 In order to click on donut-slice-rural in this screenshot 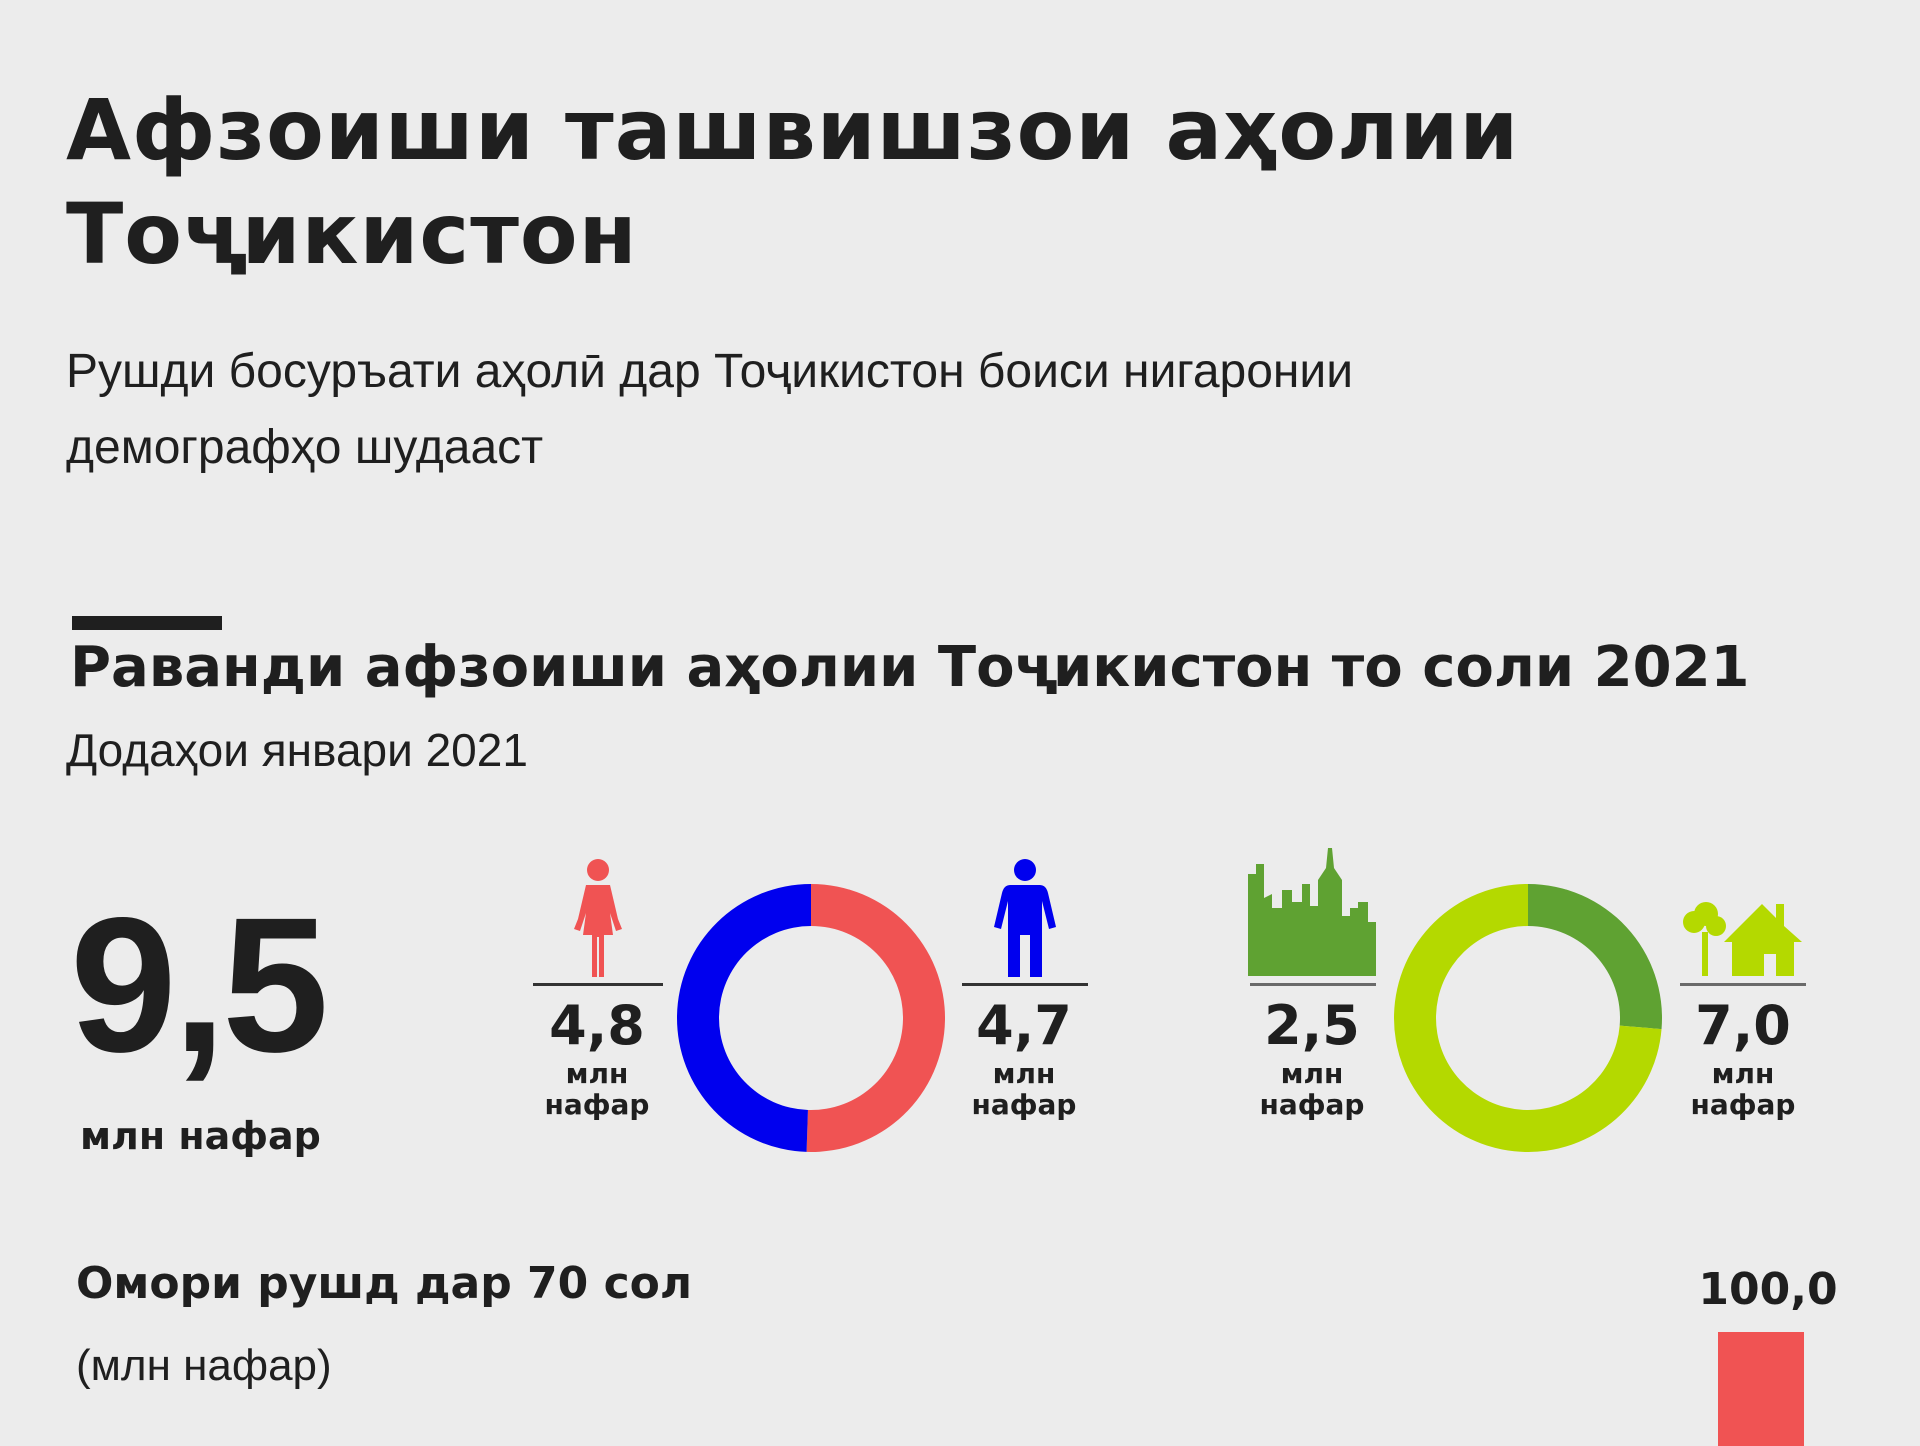, I will do `click(1528, 1018)`.